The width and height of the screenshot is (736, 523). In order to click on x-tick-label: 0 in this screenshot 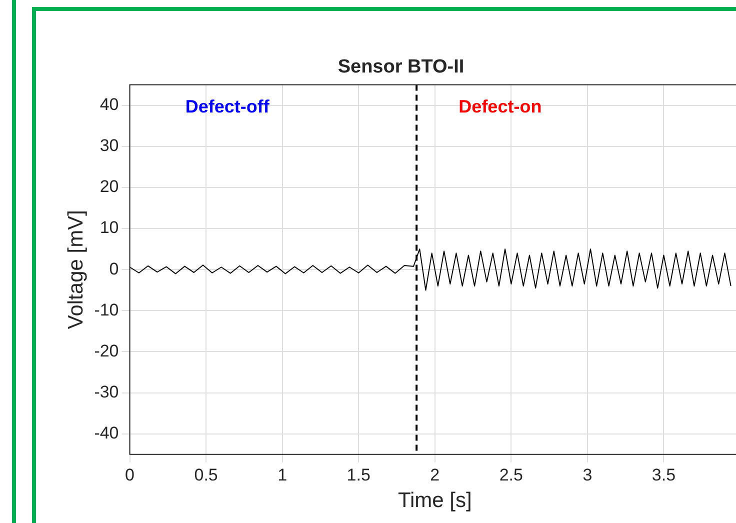, I will do `click(130, 474)`.